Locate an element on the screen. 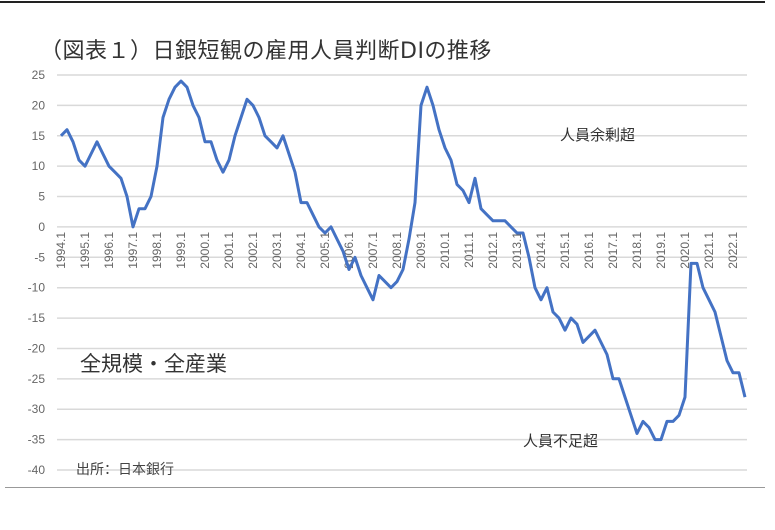 The image size is (775, 530). x-tick-label: 2020.1 is located at coordinates (685, 250).